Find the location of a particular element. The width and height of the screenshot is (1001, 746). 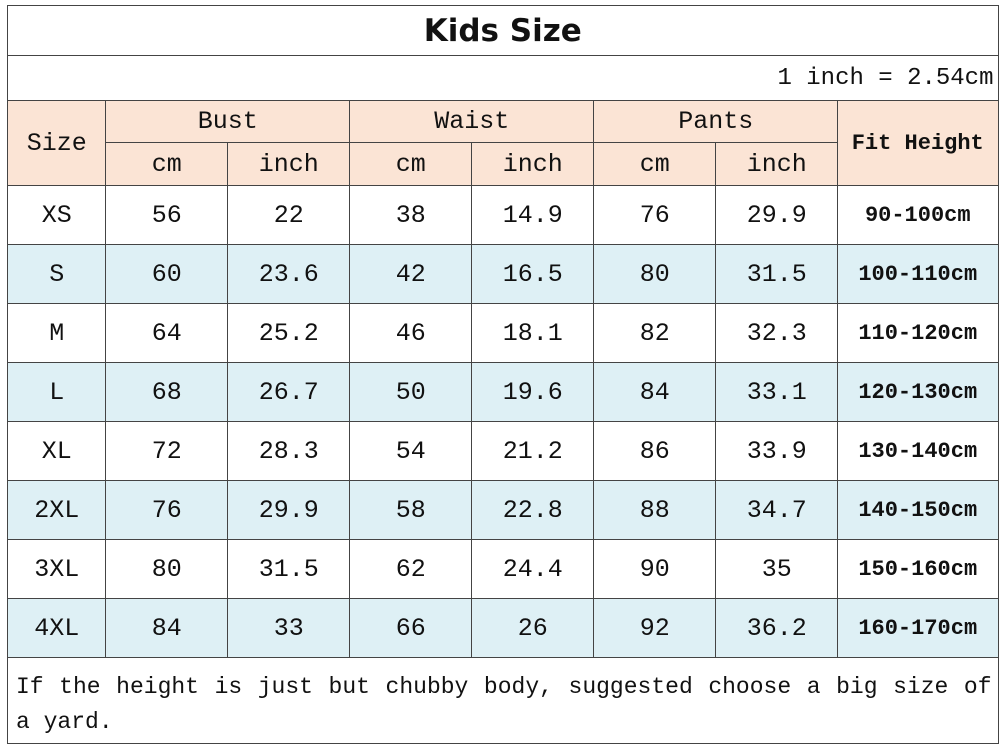

table-cell: 2XL is located at coordinates (57, 510).